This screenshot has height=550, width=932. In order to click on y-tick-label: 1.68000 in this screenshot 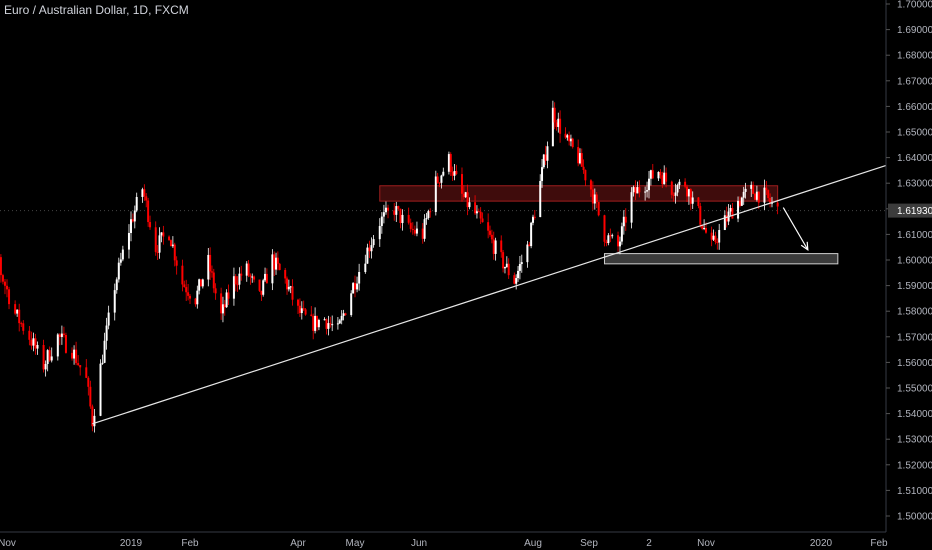, I will do `click(914, 56)`.